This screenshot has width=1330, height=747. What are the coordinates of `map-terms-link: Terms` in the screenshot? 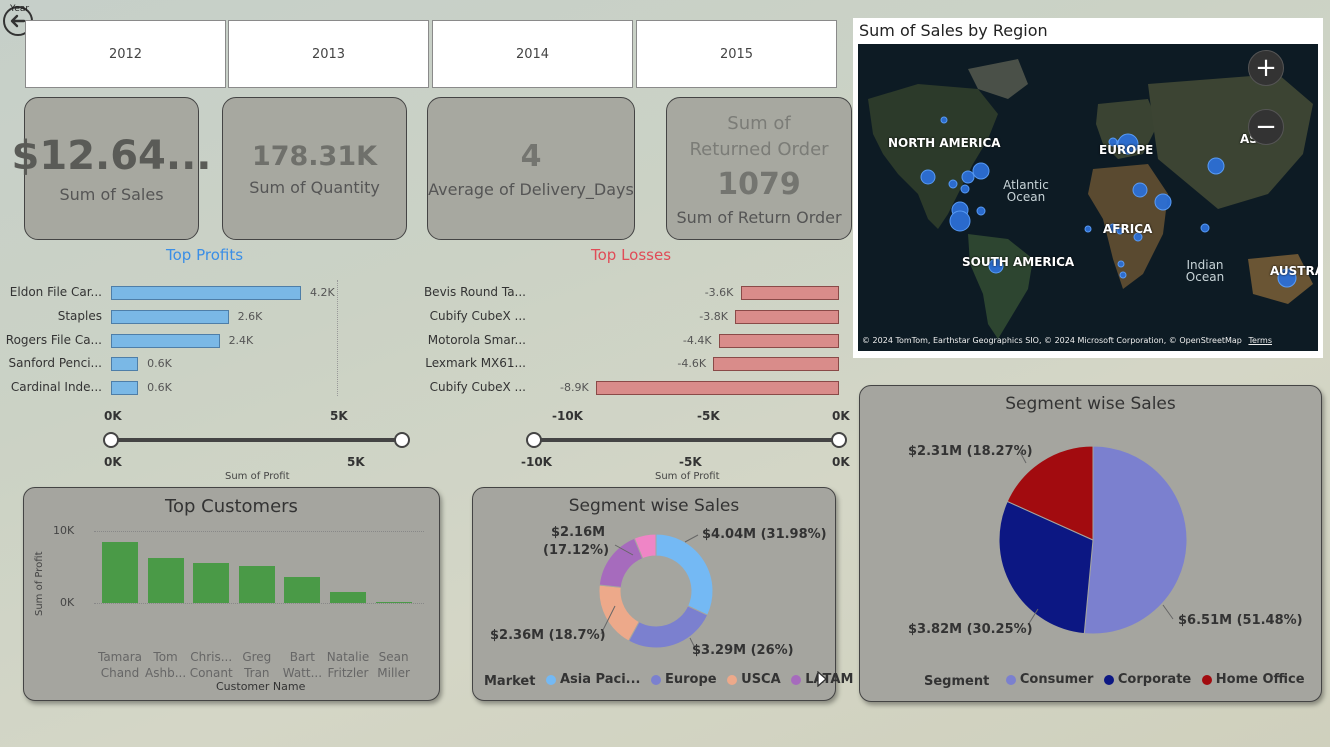 It's located at (1260, 340).